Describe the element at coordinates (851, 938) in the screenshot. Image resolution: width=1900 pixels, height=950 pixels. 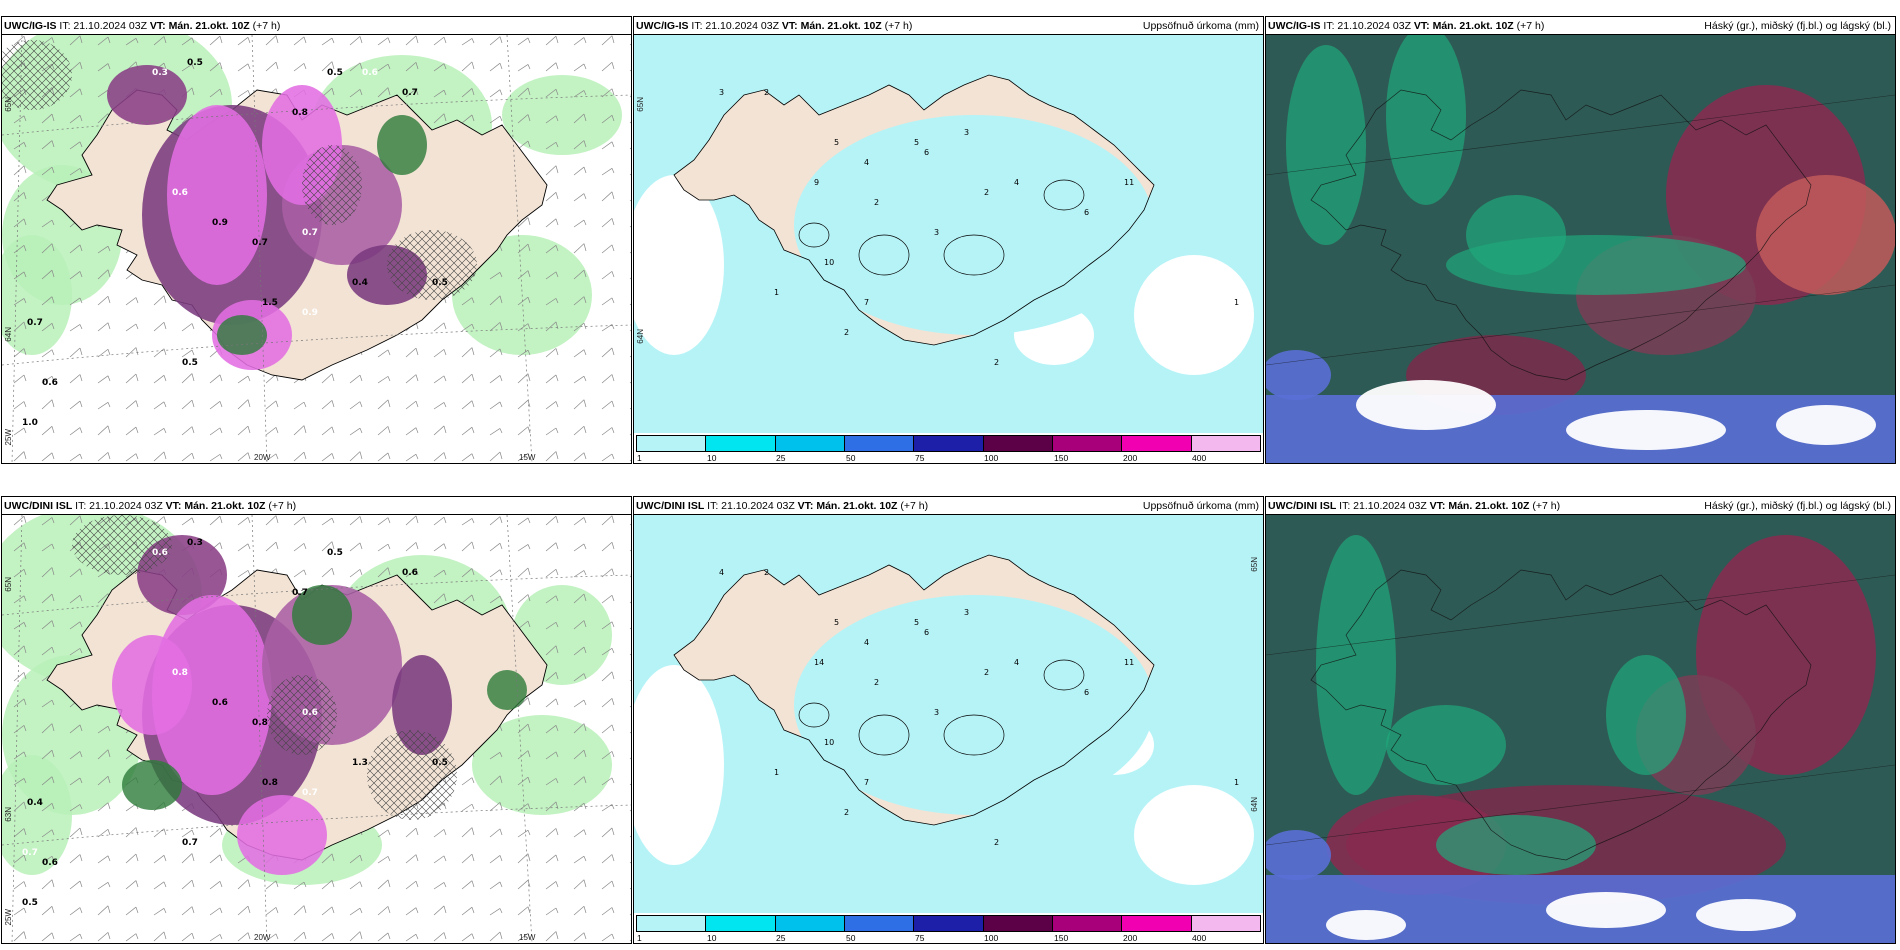
I see `legend-tick: 50` at that location.